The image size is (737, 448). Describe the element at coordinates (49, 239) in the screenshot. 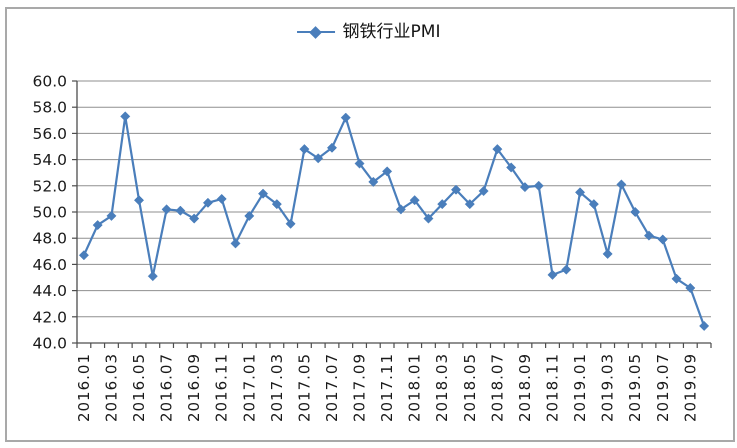

I see `y-axis-label: 48.0` at that location.